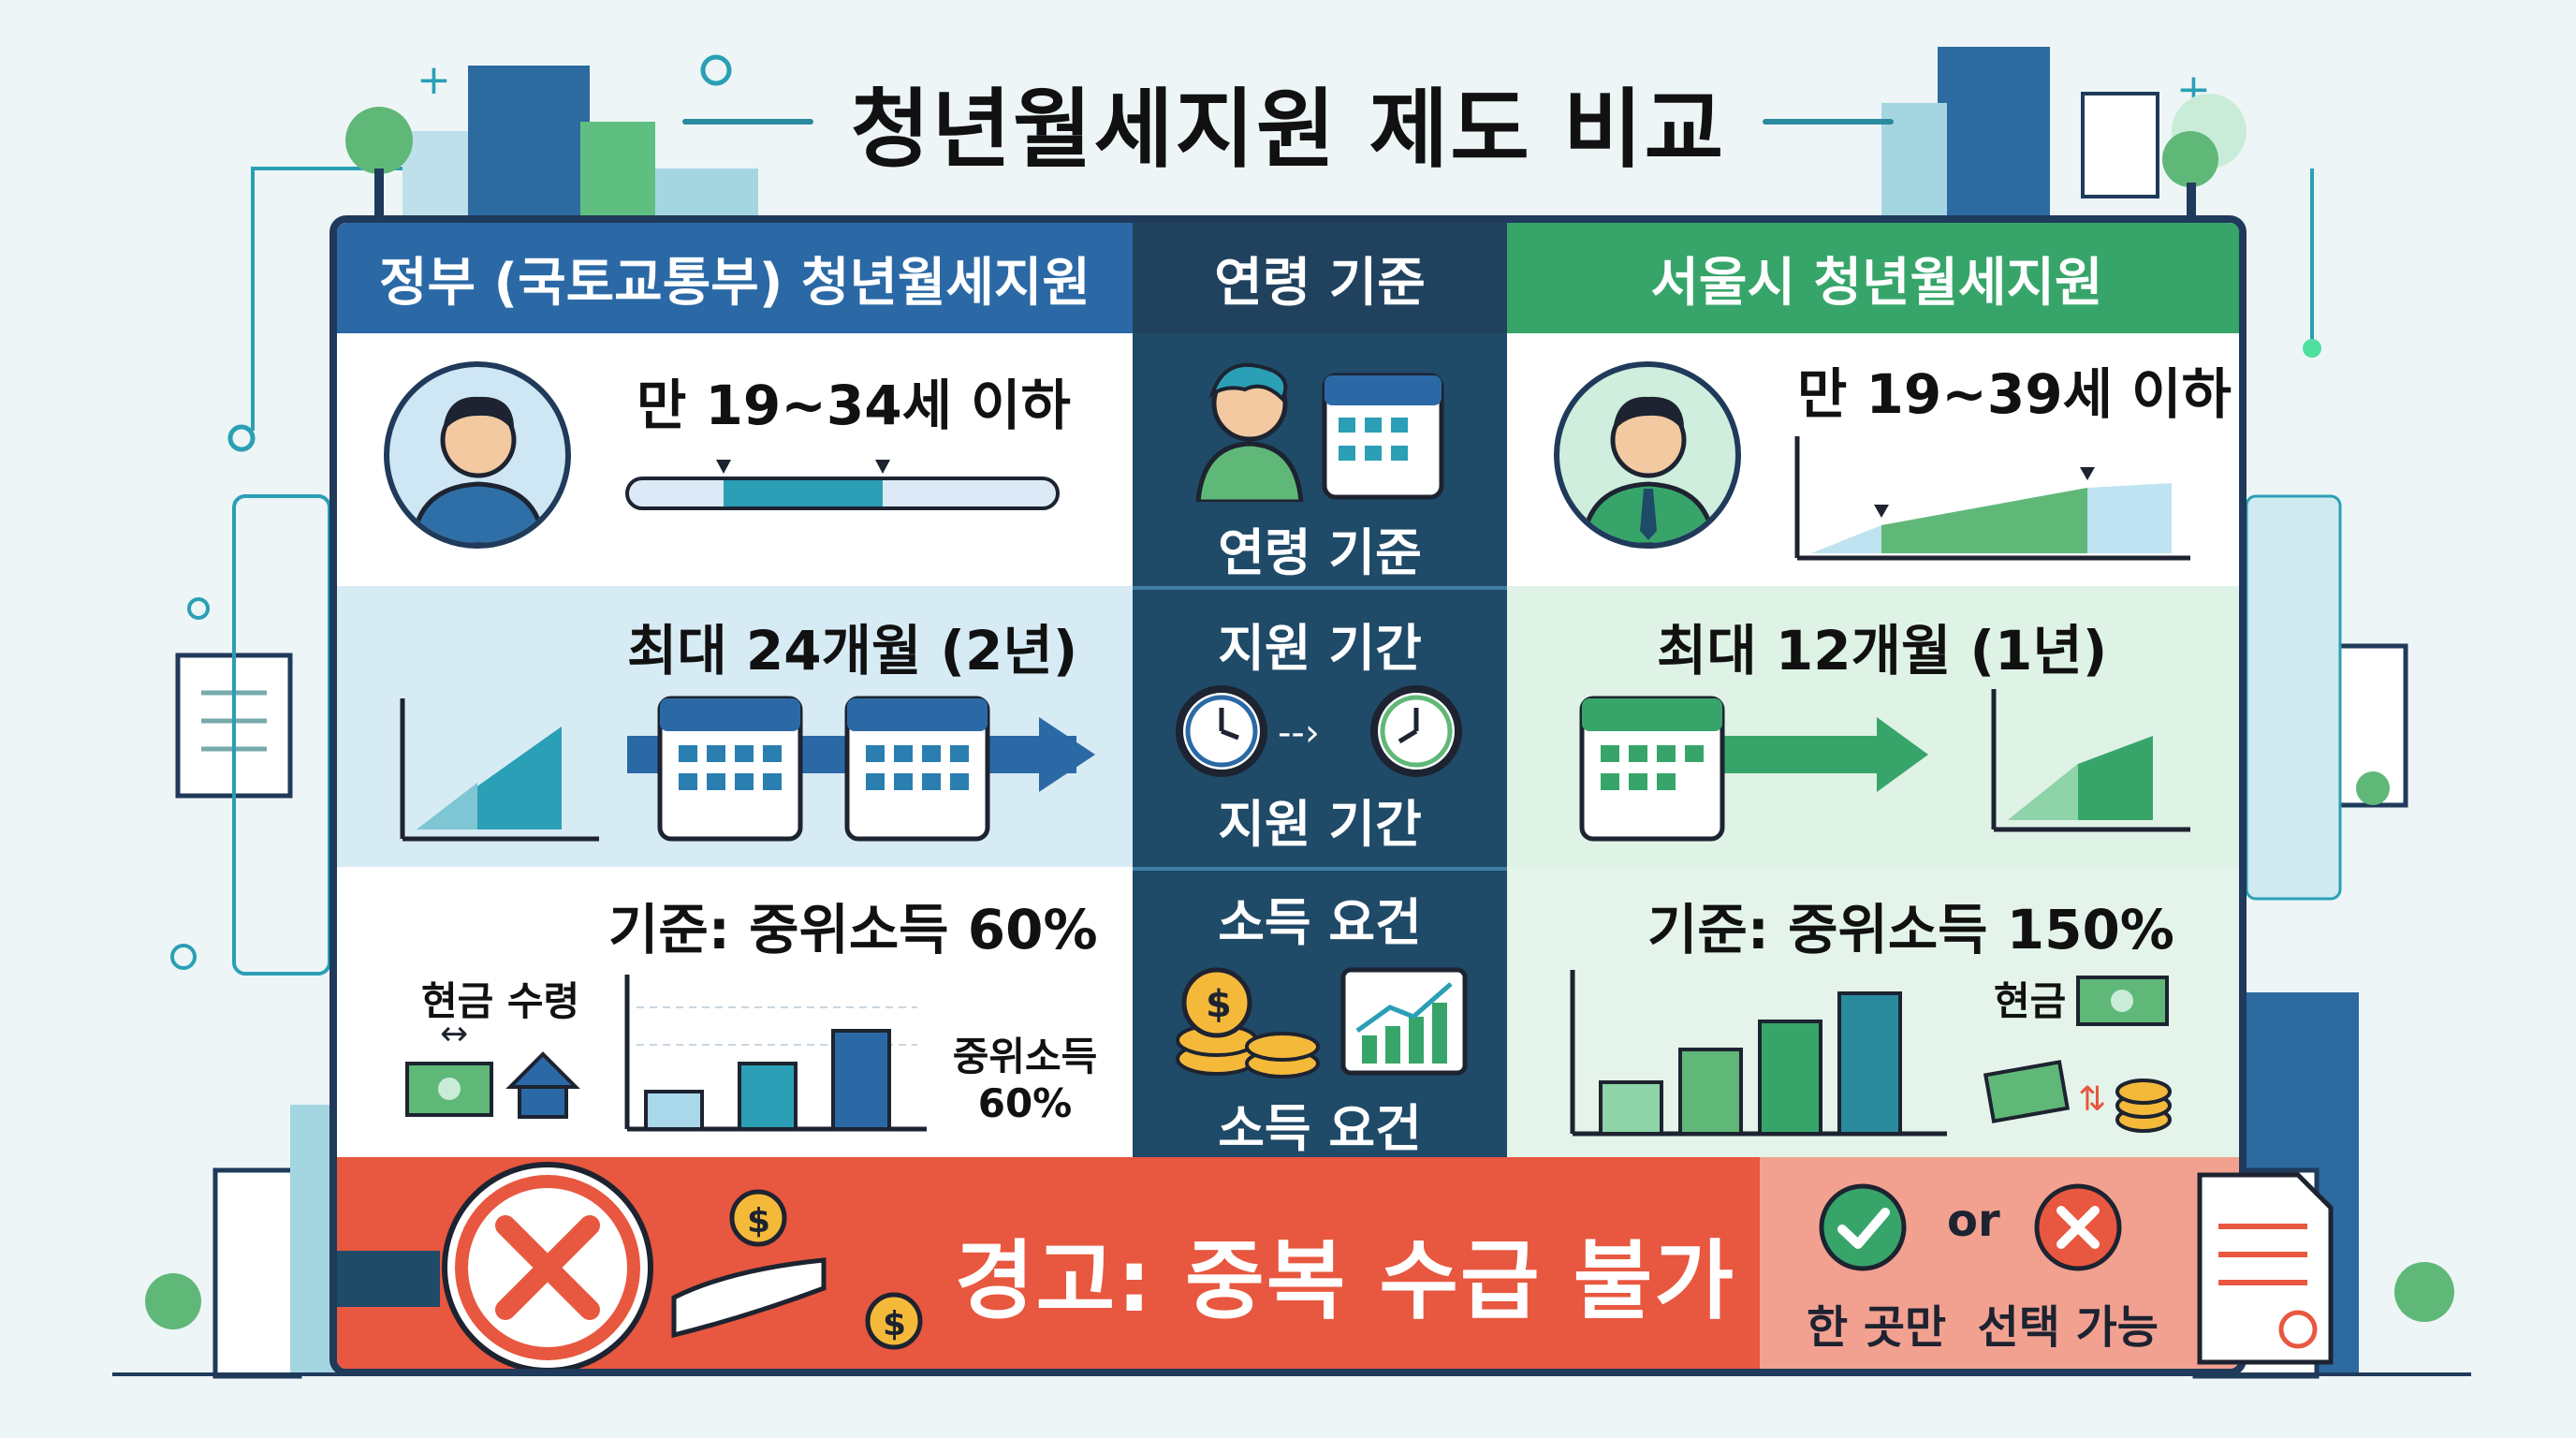  What do you see at coordinates (2030, 1001) in the screenshot?
I see `seoul-cash-label: 현금` at bounding box center [2030, 1001].